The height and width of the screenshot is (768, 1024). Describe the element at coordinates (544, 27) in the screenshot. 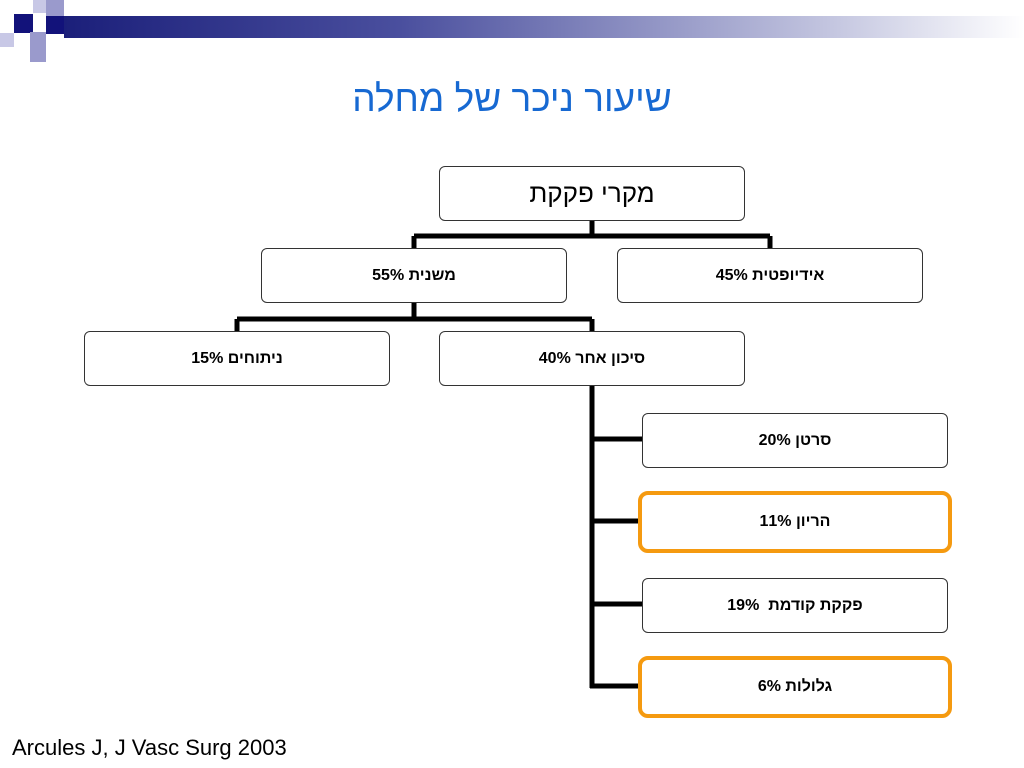

I see `header-gradient-bar` at that location.